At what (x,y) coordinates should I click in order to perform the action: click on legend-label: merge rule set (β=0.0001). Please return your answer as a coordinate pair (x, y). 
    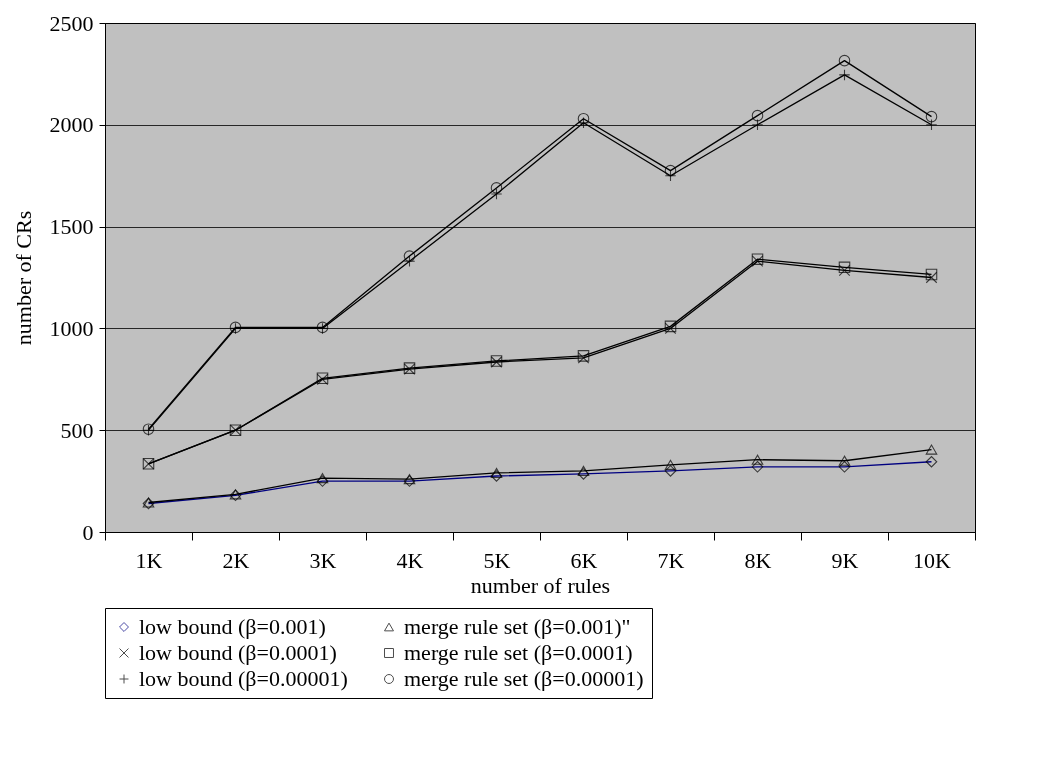
    Looking at the image, I should click on (518, 652).